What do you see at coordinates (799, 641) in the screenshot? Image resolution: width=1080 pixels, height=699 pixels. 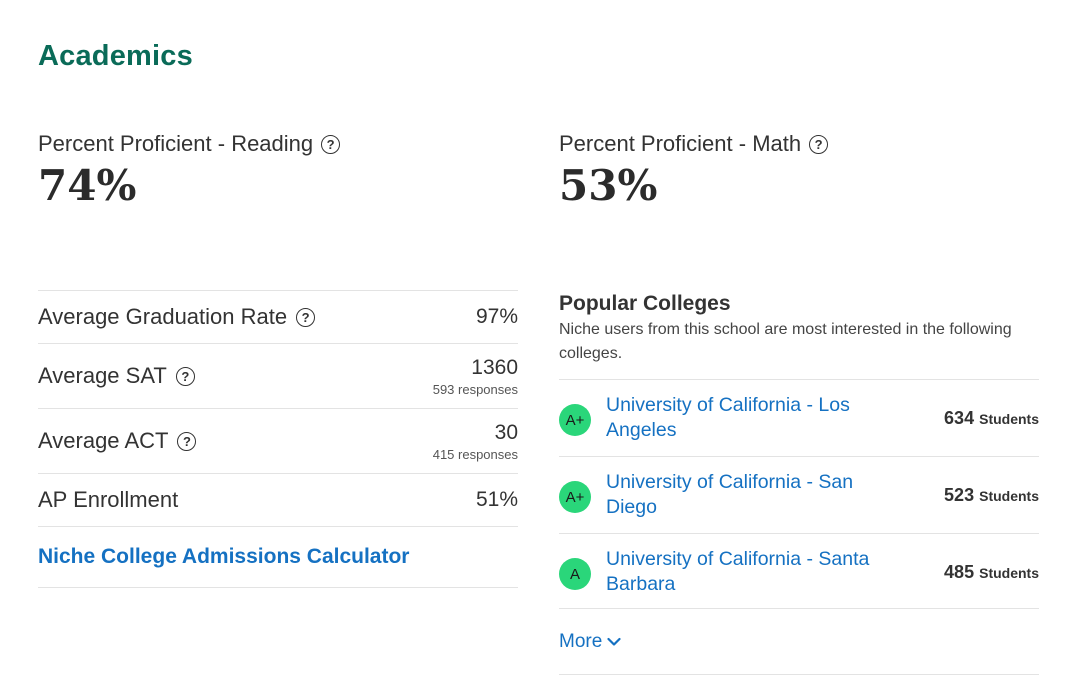 I see `more-row: More` at bounding box center [799, 641].